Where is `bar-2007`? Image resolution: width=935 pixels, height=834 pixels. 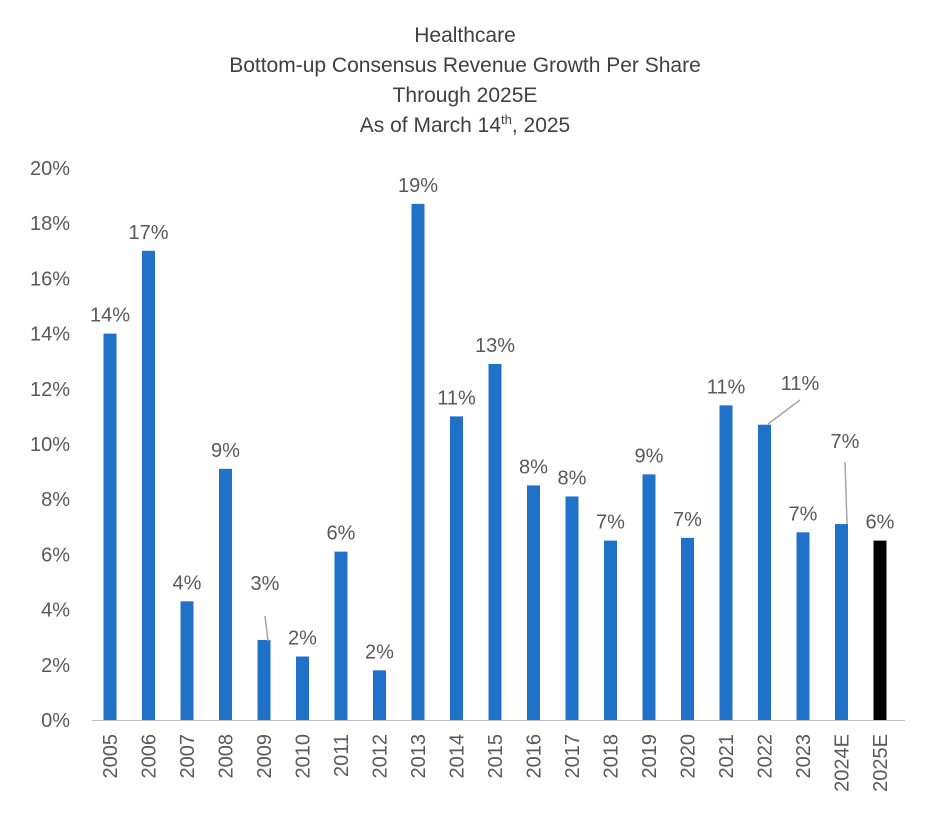 bar-2007 is located at coordinates (187, 660).